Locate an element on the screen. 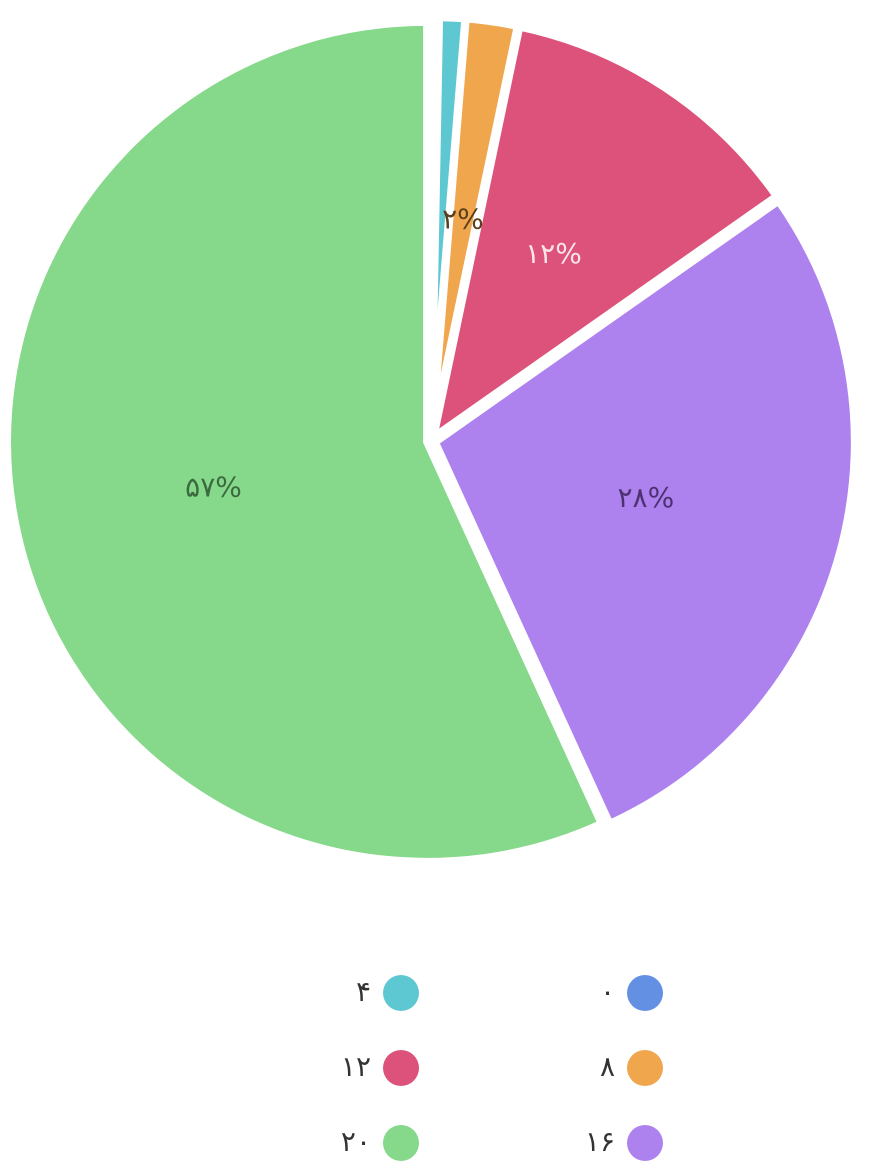 The height and width of the screenshot is (1174, 874). legend-label: ۱۶ is located at coordinates (600, 1141).